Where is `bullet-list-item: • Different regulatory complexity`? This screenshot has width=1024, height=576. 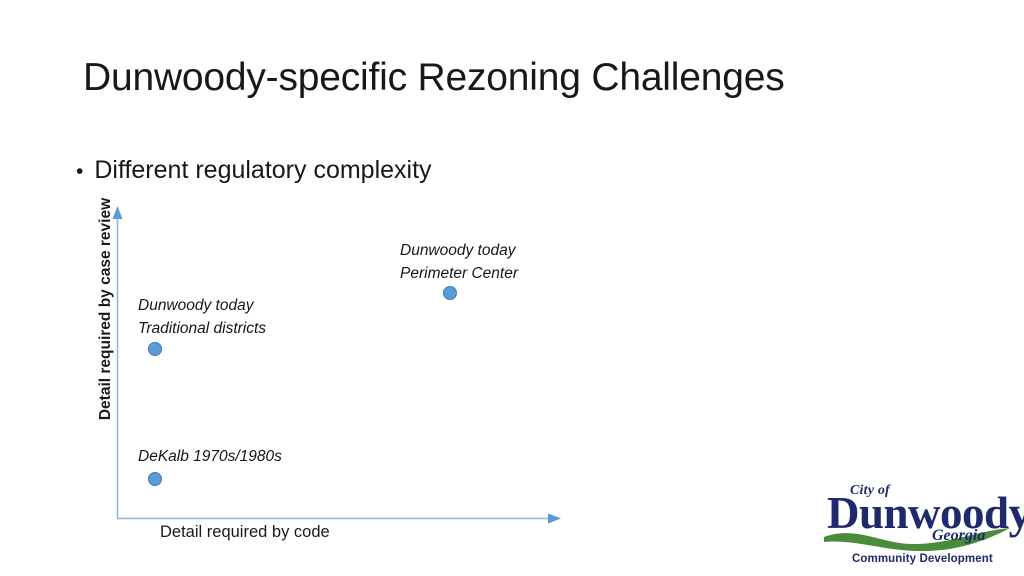
bullet-list-item: • Different regulatory complexity is located at coordinates (254, 170).